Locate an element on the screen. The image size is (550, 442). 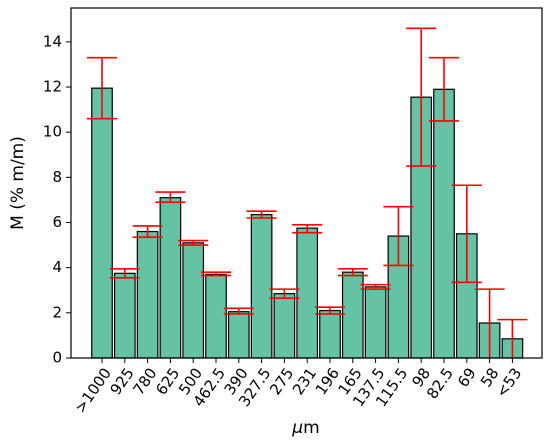
y-tick-label: 2 is located at coordinates (57, 312).